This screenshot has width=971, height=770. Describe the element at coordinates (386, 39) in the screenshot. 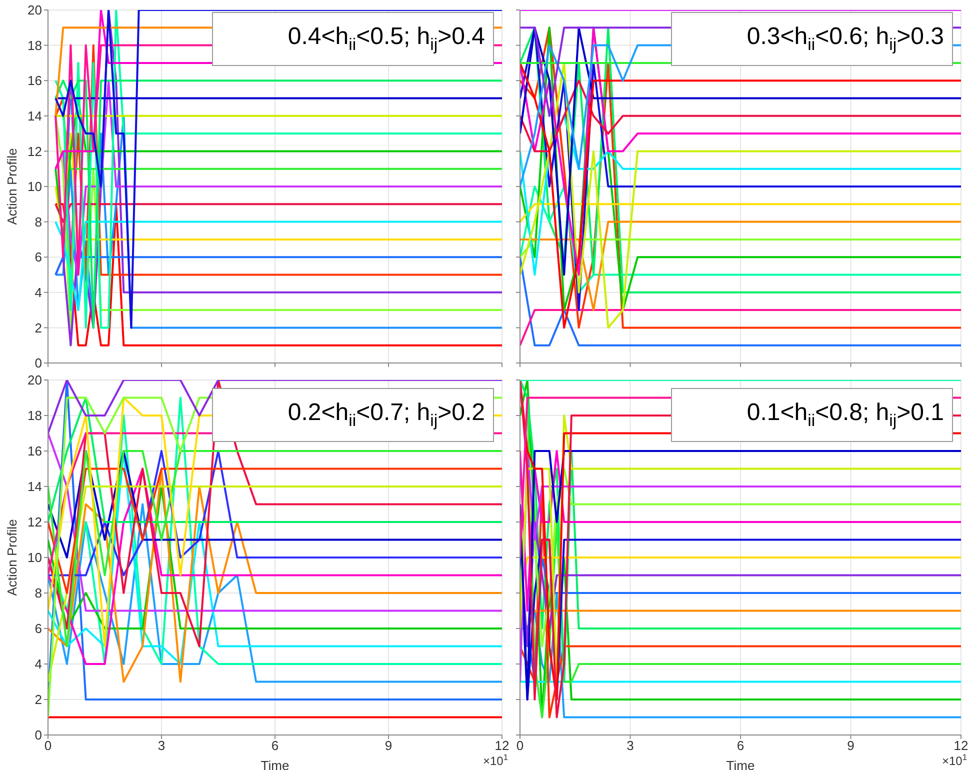

I see `annotation: 0.4<h$_{ii}$<0.5; h$_{ij}$>0.4` at that location.